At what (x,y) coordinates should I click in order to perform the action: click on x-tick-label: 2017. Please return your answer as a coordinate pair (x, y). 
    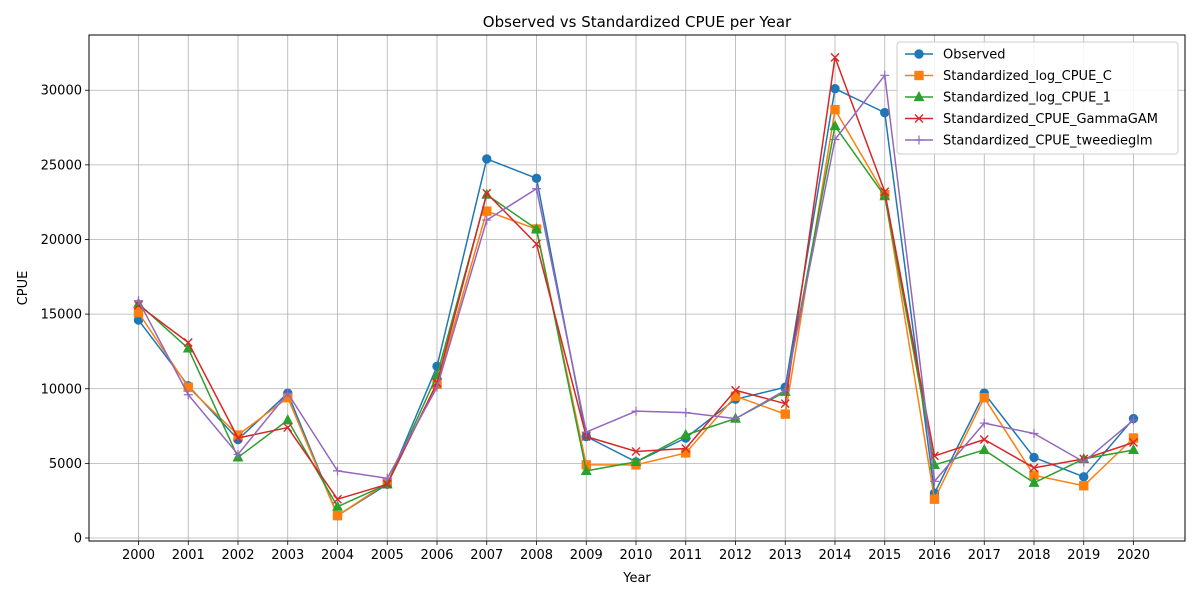
    Looking at the image, I should click on (984, 555).